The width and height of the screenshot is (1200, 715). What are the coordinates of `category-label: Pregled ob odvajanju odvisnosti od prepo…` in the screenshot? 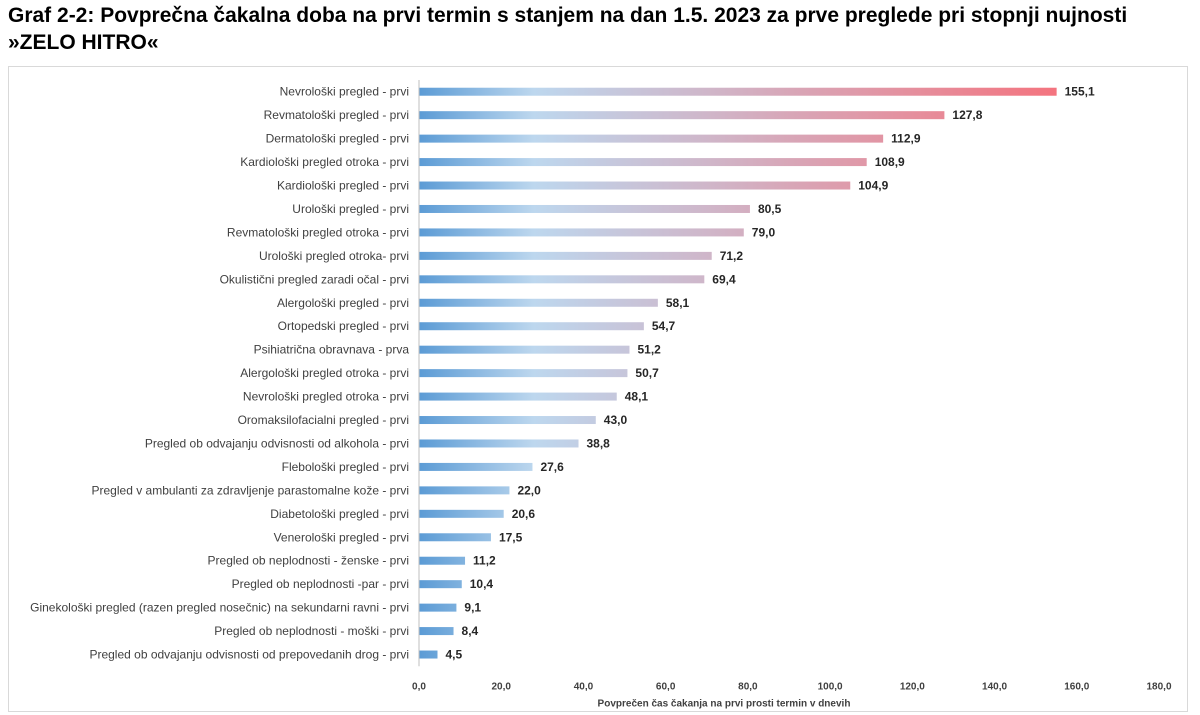 It's located at (249, 655).